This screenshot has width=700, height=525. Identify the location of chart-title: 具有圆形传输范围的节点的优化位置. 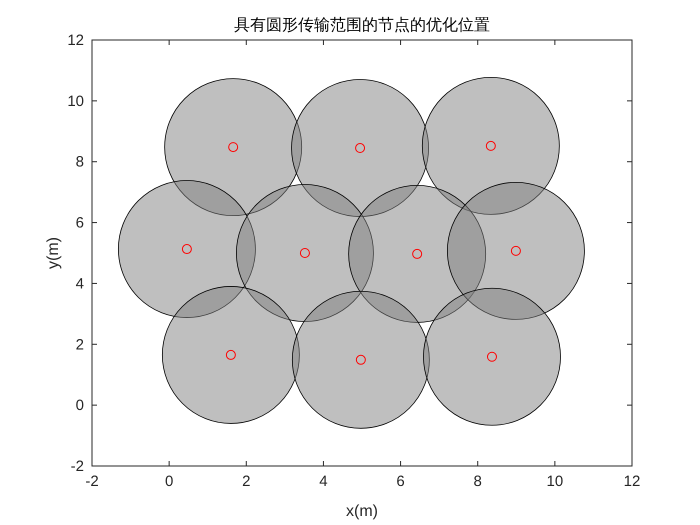
(362, 25).